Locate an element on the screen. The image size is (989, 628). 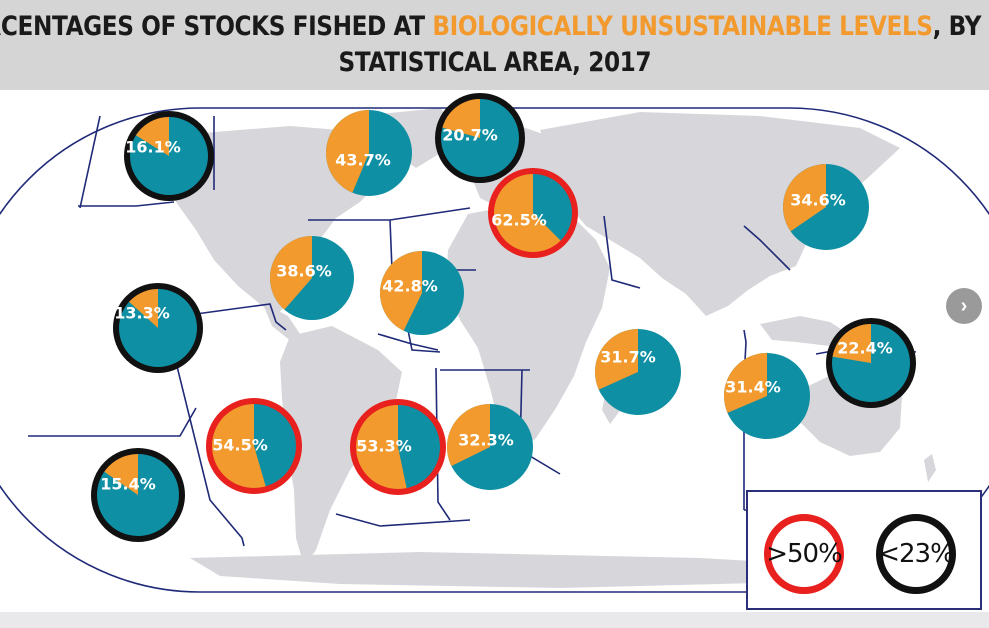
pie-value-label: 54.5% is located at coordinates (240, 445).